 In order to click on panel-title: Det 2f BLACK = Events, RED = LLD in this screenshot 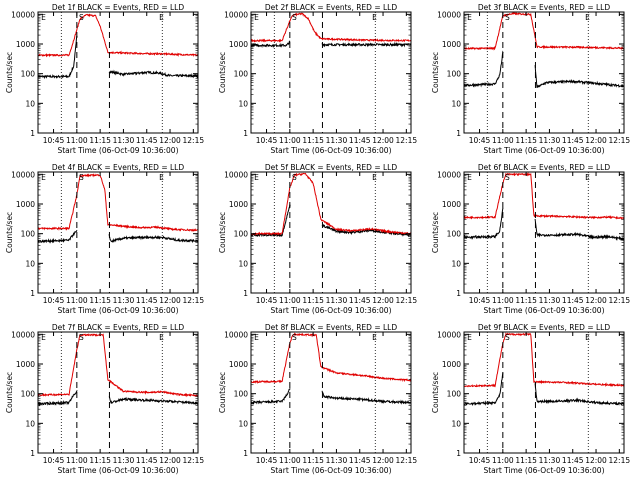, I will do `click(331, 7)`.